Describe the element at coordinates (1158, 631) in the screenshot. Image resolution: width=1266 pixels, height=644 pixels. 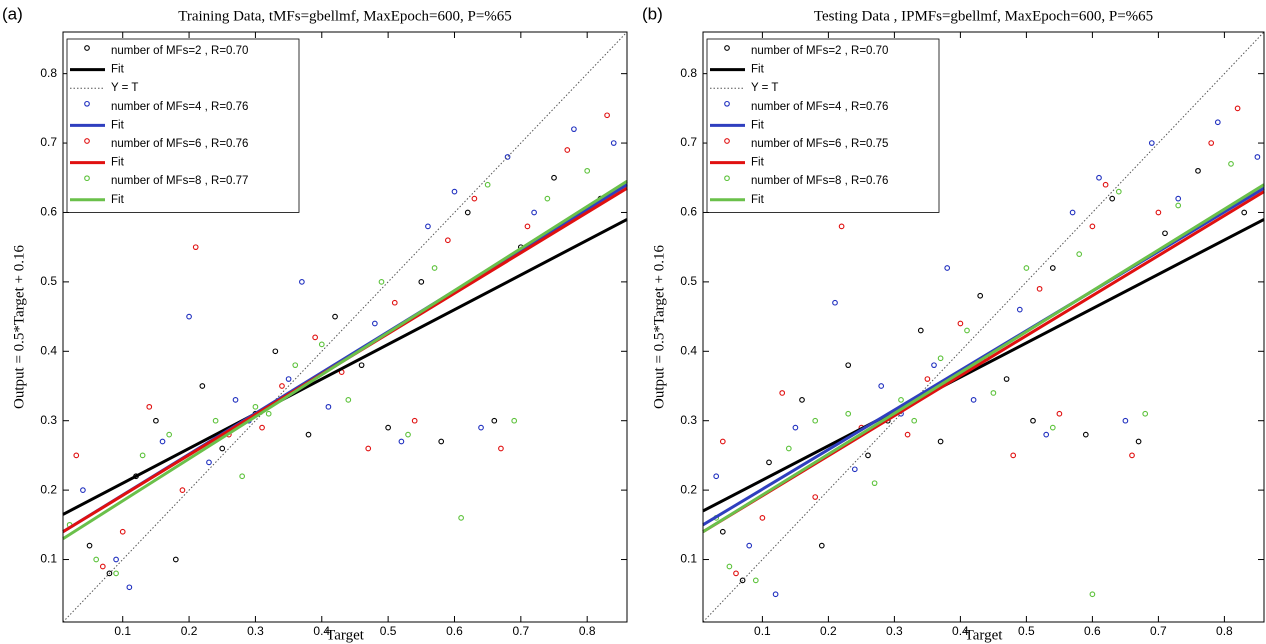
I see `x-tick-label: 0.7` at that location.